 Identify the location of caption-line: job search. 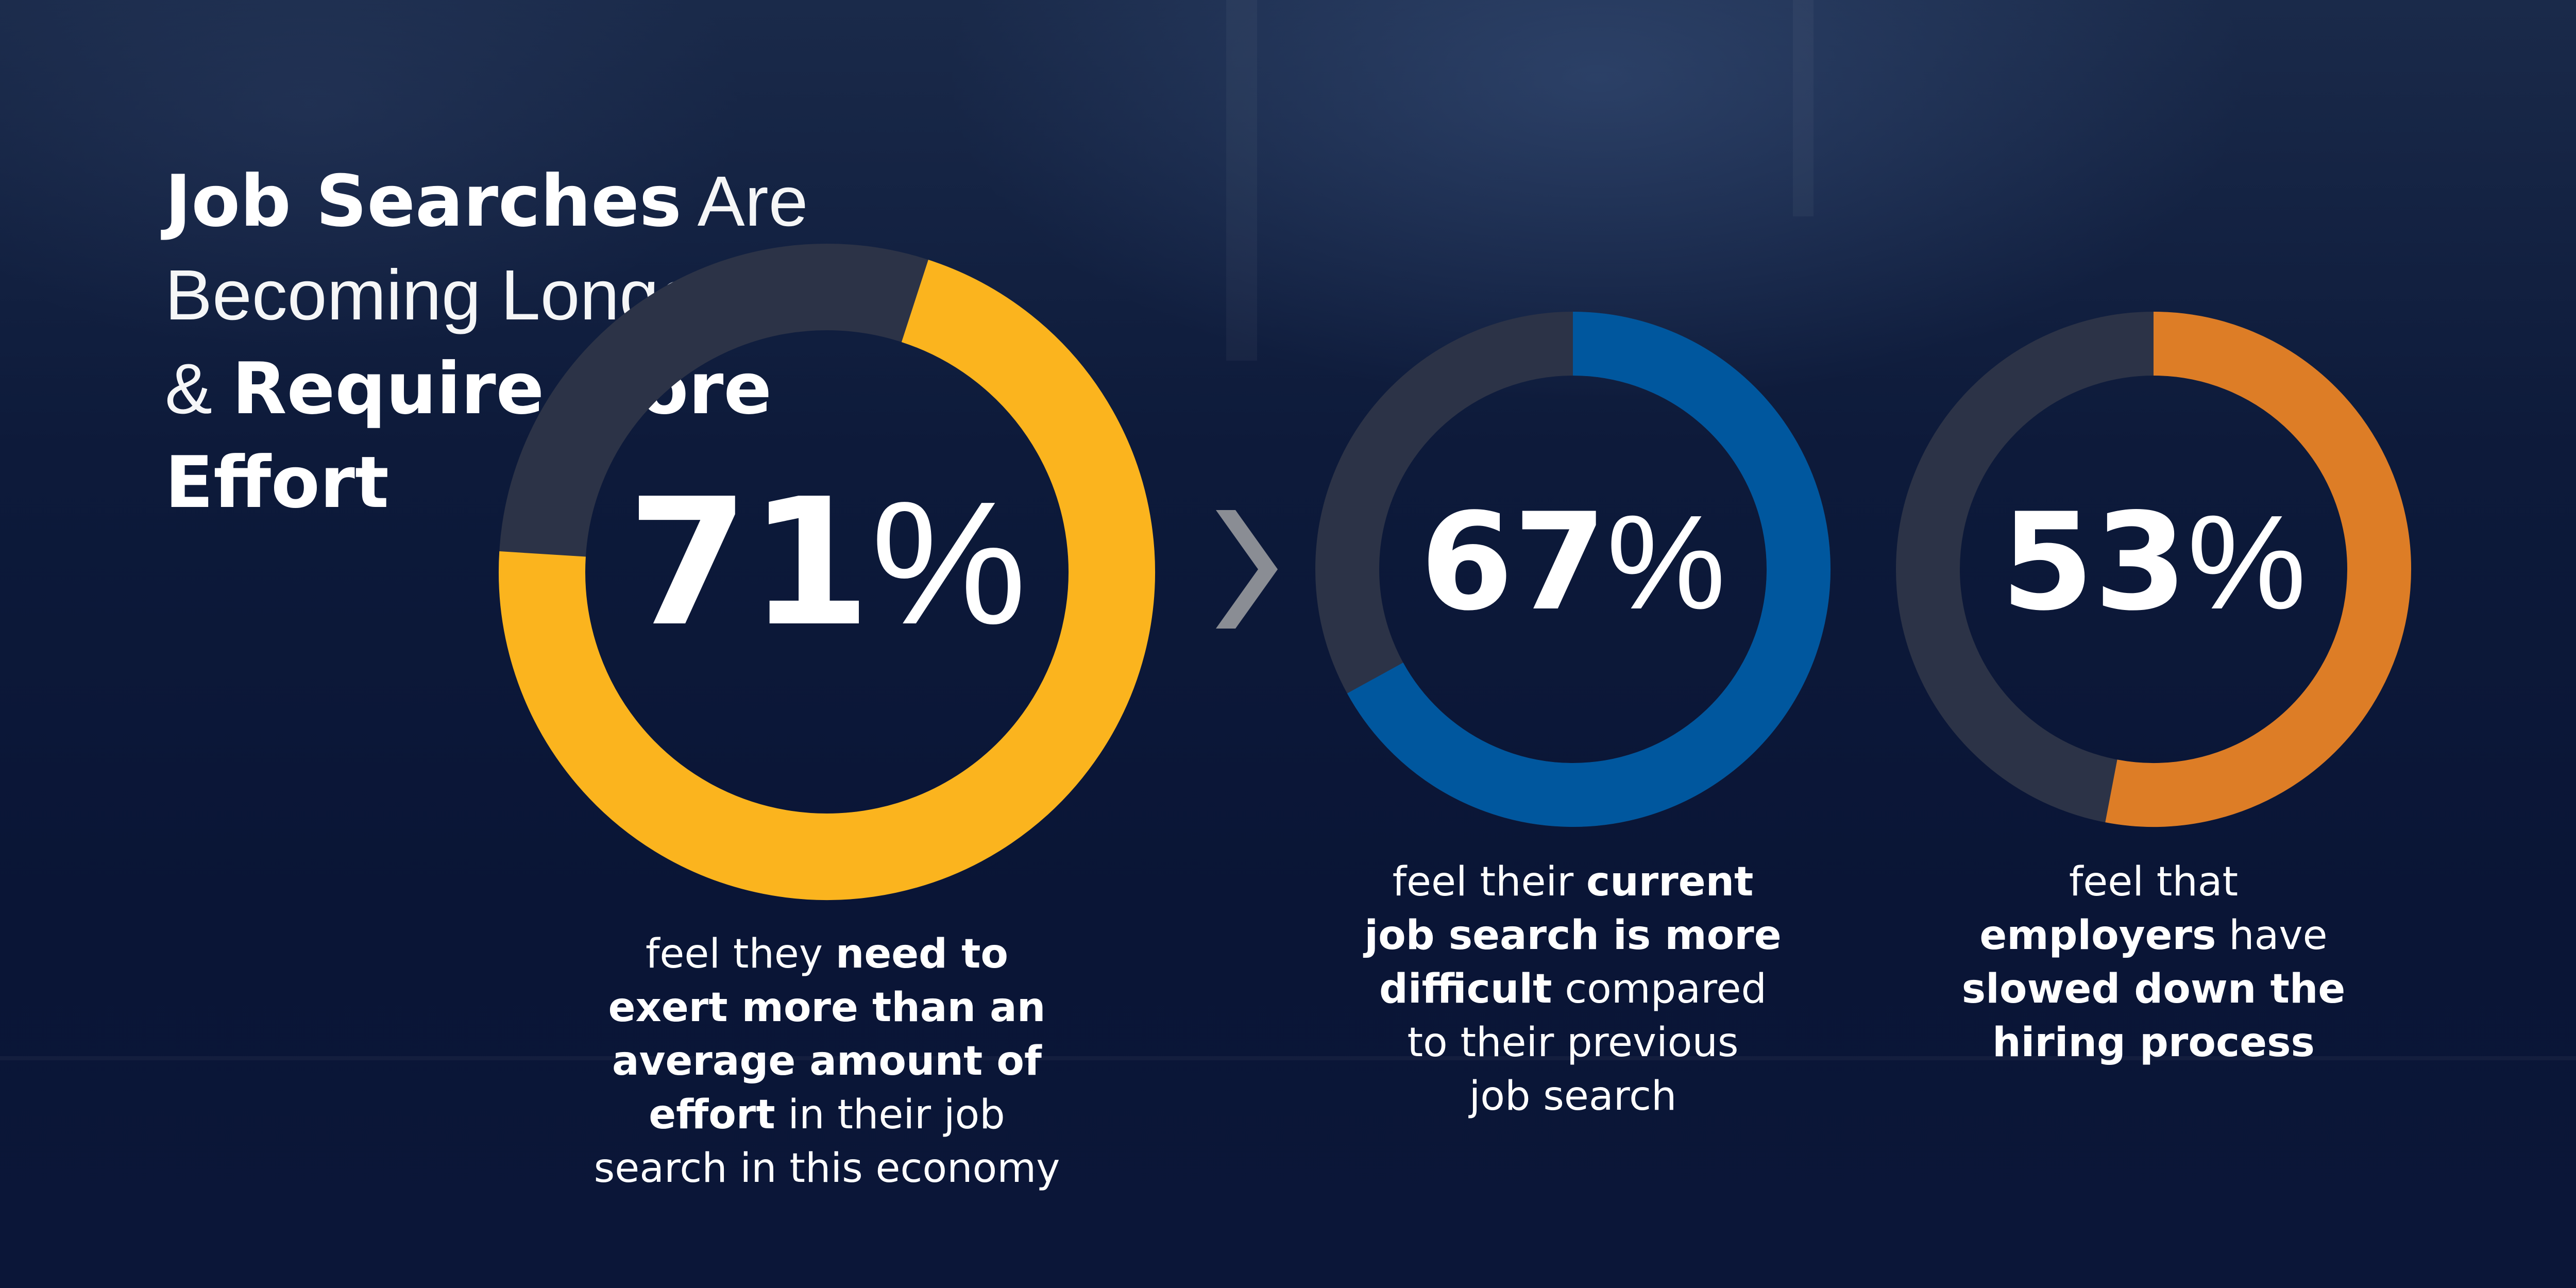
(1573, 1096).